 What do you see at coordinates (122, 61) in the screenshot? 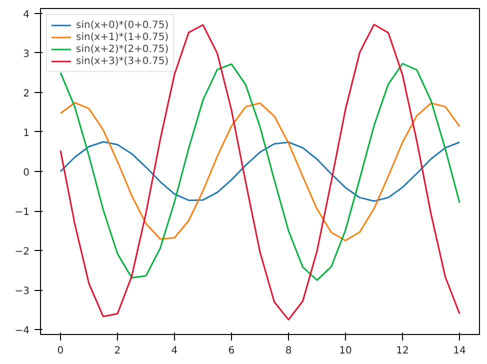
I see `legend-label: sin(x+3)*(3+0.75)` at bounding box center [122, 61].